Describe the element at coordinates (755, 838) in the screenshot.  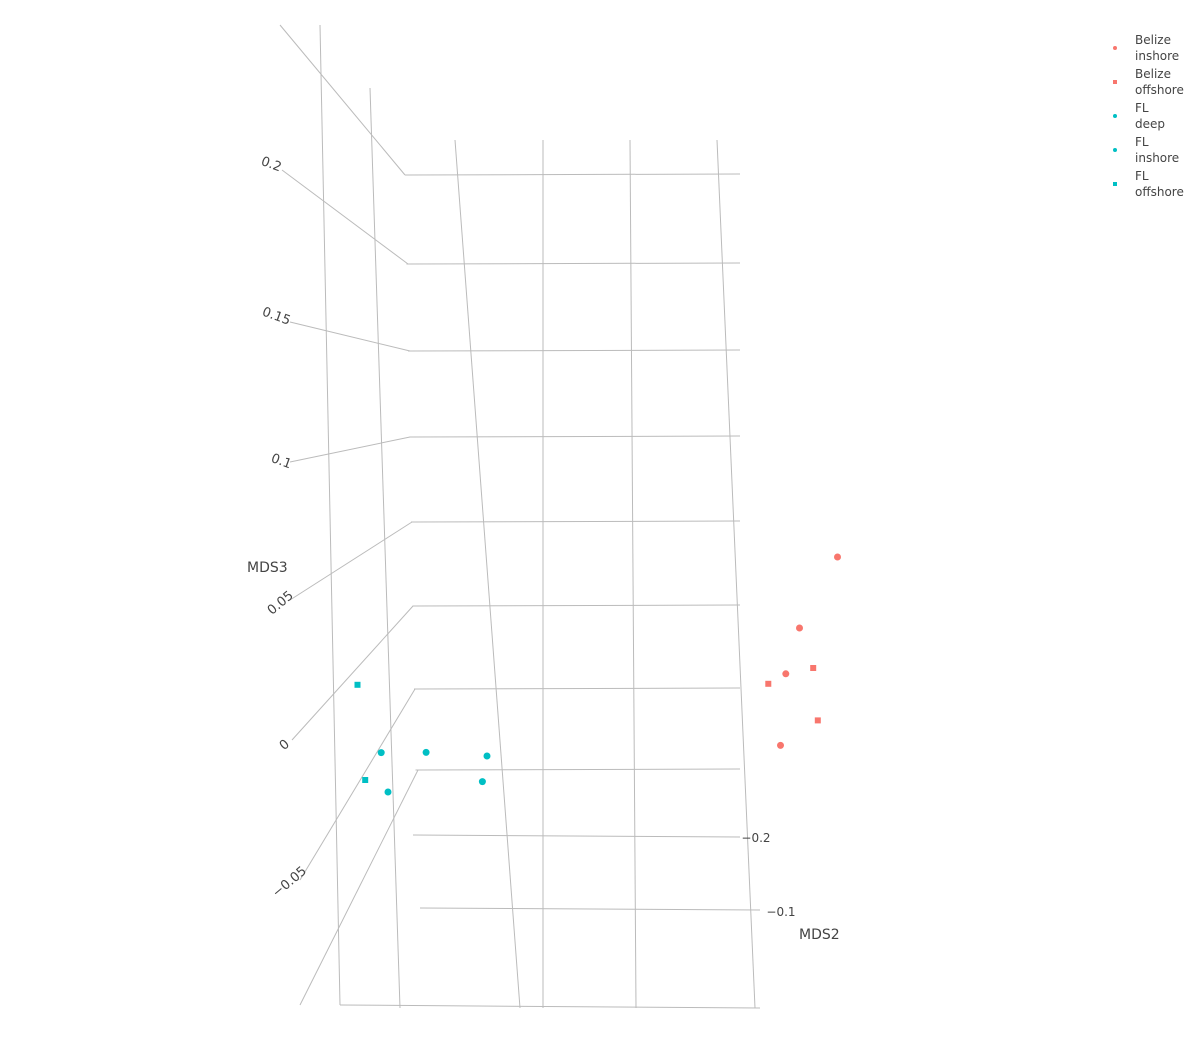
I see `y-tick-label: −0.2` at that location.